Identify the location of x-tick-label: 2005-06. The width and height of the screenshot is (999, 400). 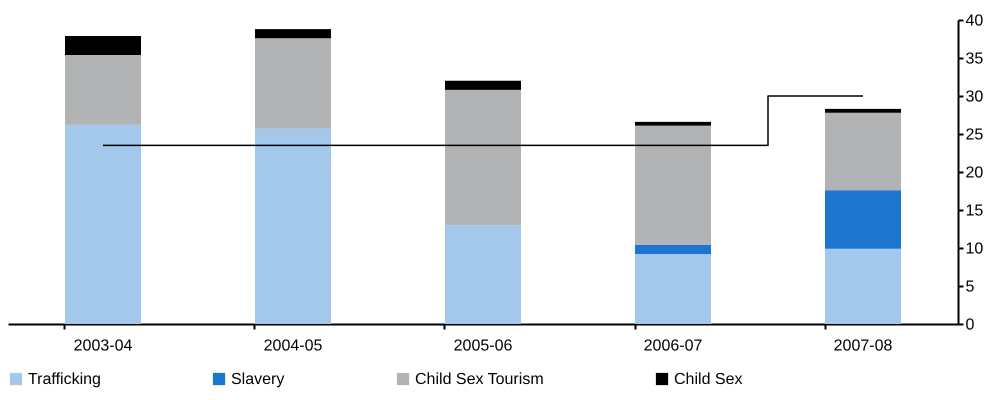
(483, 346).